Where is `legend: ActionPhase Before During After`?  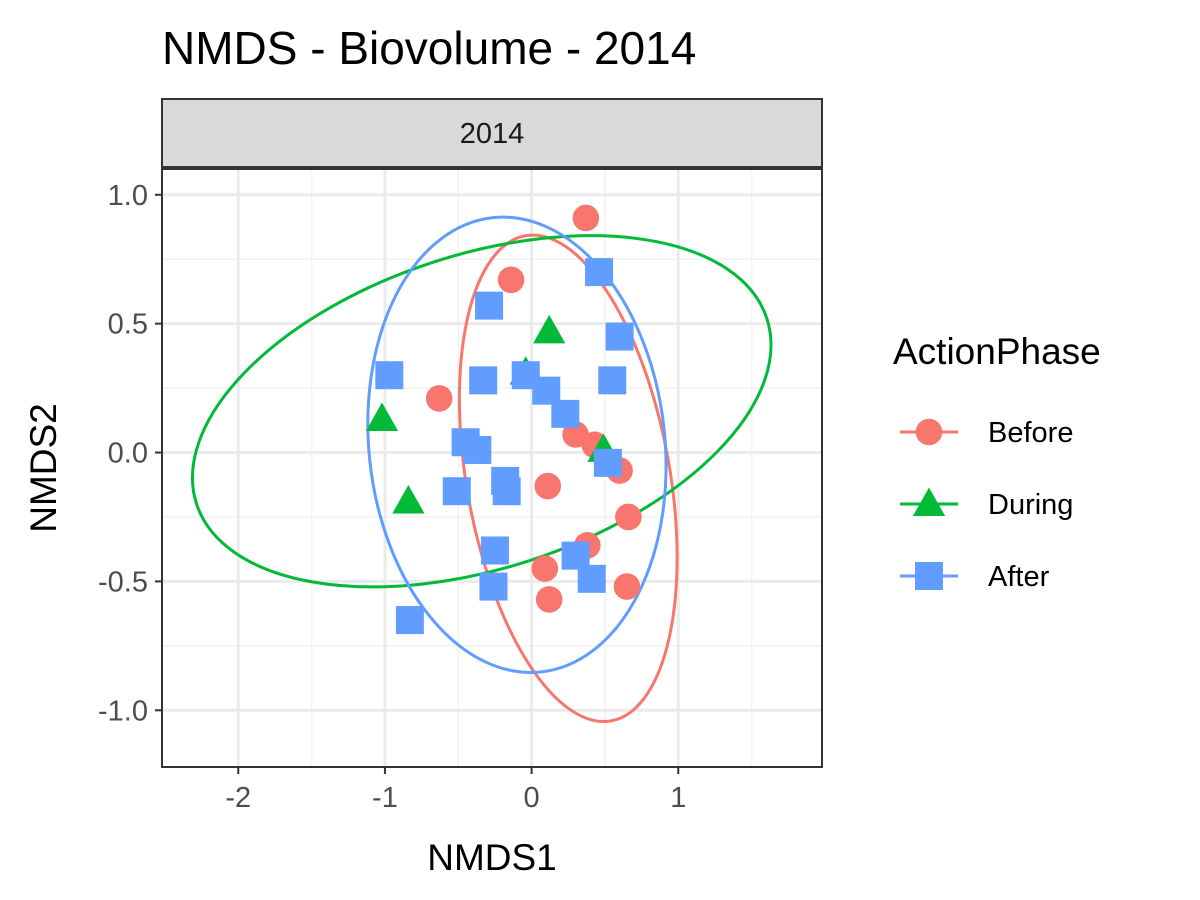
legend: ActionPhase Before During After is located at coordinates (997, 462).